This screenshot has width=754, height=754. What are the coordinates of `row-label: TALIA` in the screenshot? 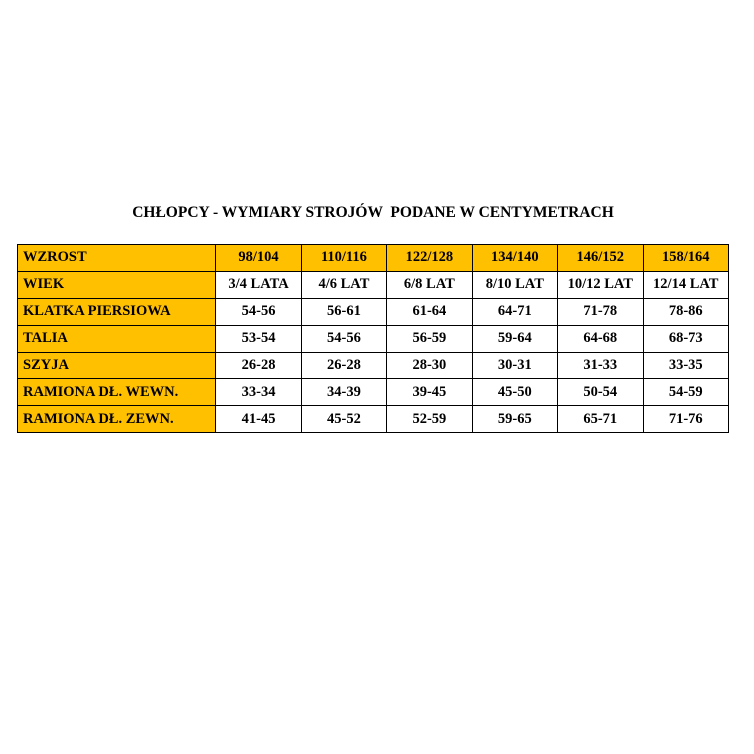 It's located at (116, 338).